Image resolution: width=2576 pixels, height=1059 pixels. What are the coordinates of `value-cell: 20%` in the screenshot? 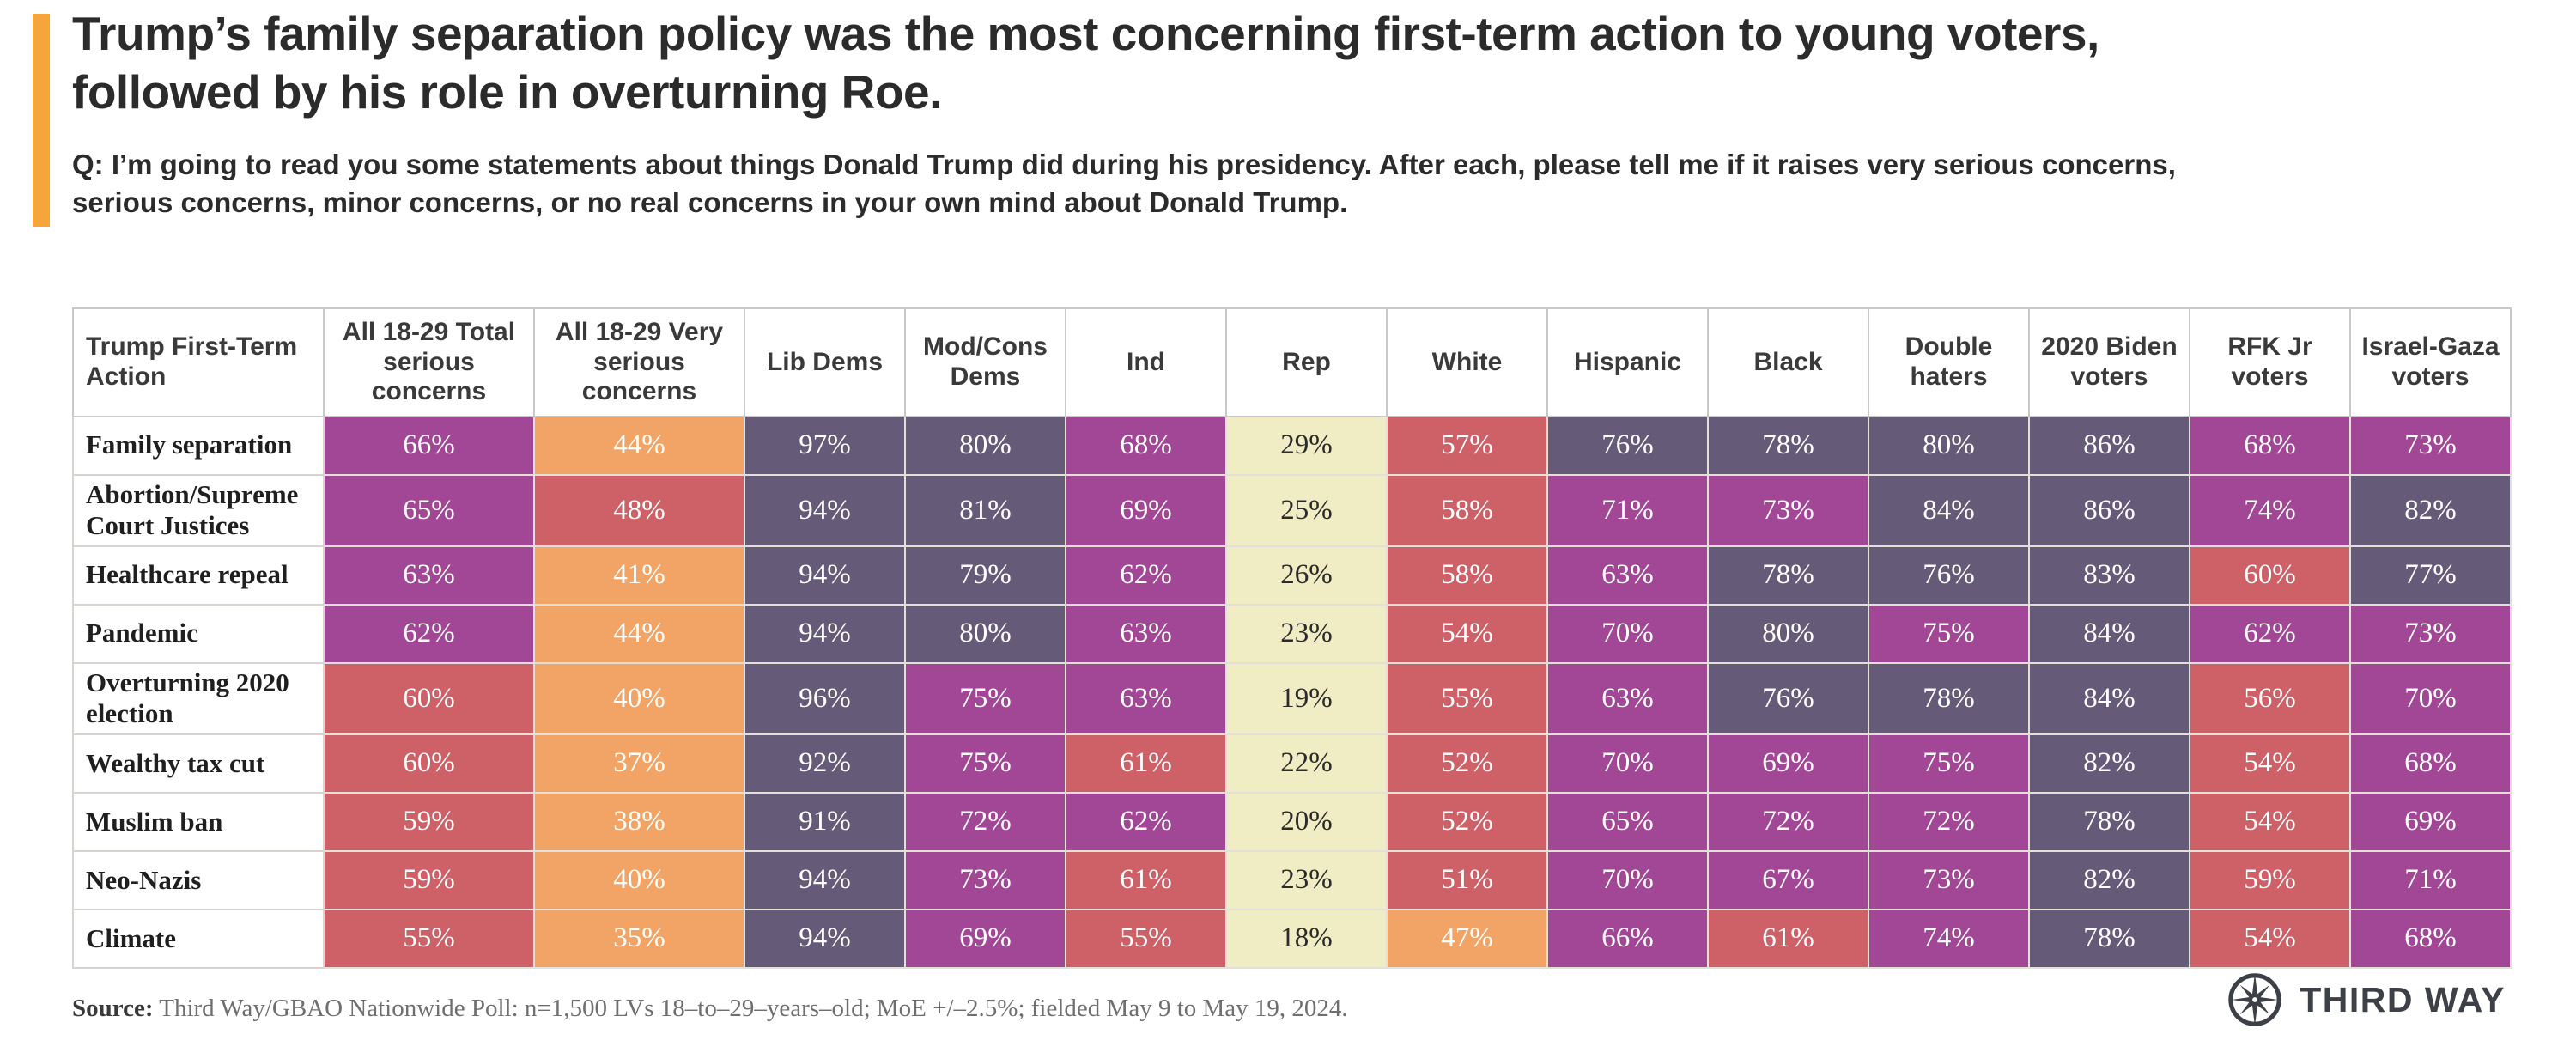 It's located at (1306, 821).